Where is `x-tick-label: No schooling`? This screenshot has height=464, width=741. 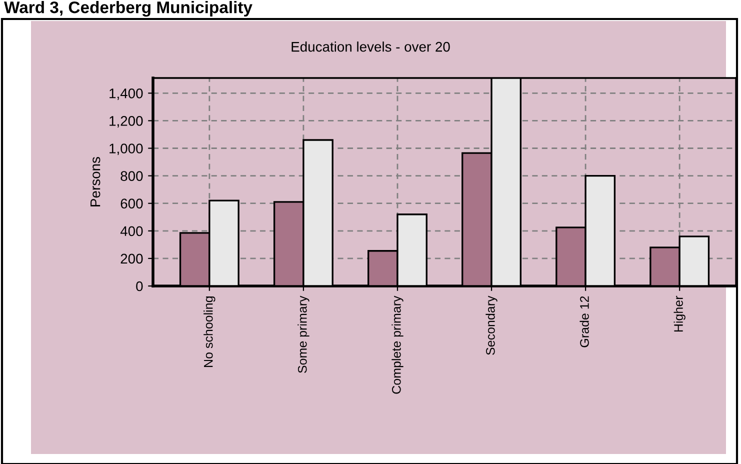 x-tick-label: No schooling is located at coordinates (210, 331).